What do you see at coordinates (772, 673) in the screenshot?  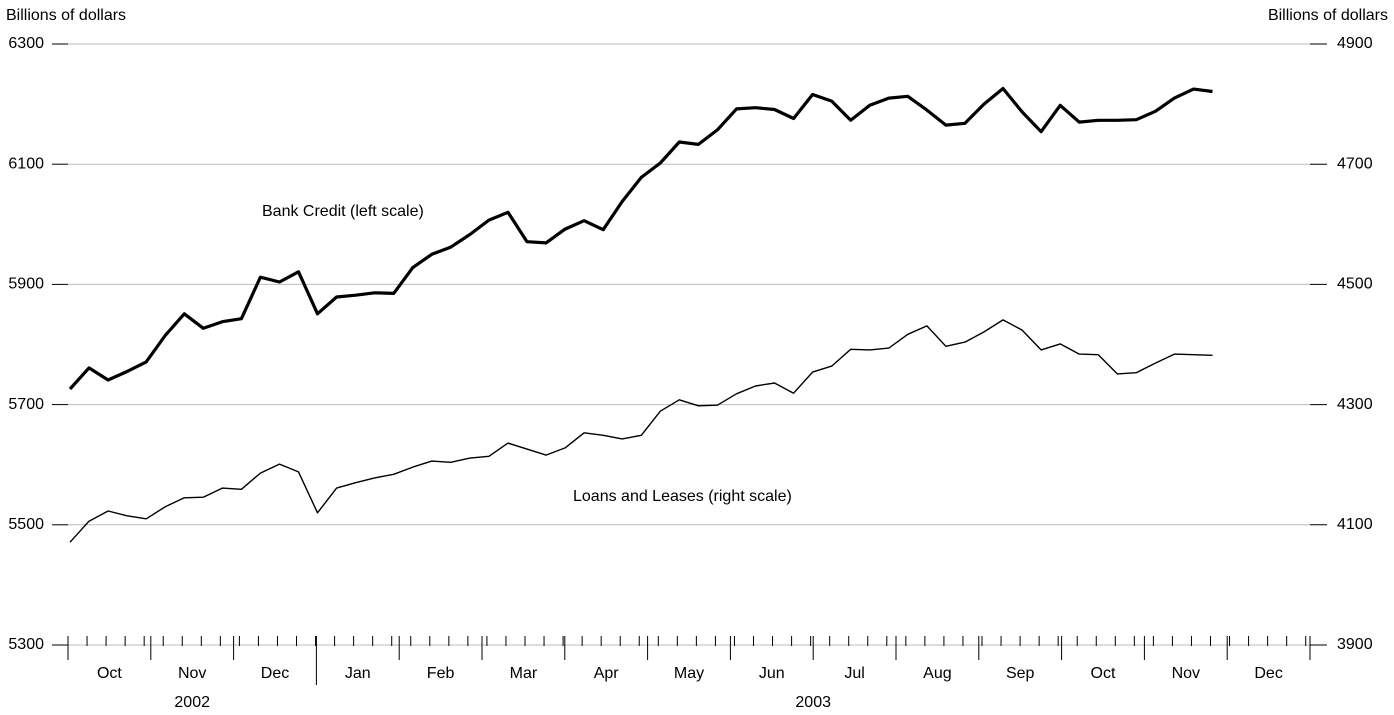 I see `x-tick-label: Jun` at bounding box center [772, 673].